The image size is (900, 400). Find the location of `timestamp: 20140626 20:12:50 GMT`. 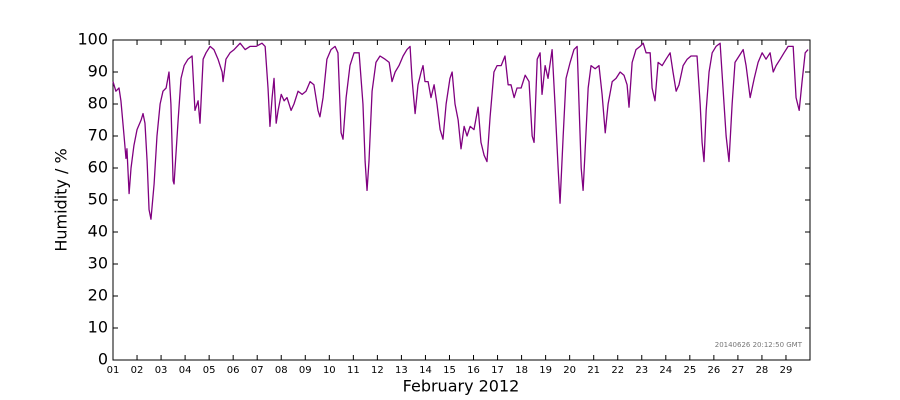

timestamp: 20140626 20:12:50 GMT is located at coordinates (759, 345).